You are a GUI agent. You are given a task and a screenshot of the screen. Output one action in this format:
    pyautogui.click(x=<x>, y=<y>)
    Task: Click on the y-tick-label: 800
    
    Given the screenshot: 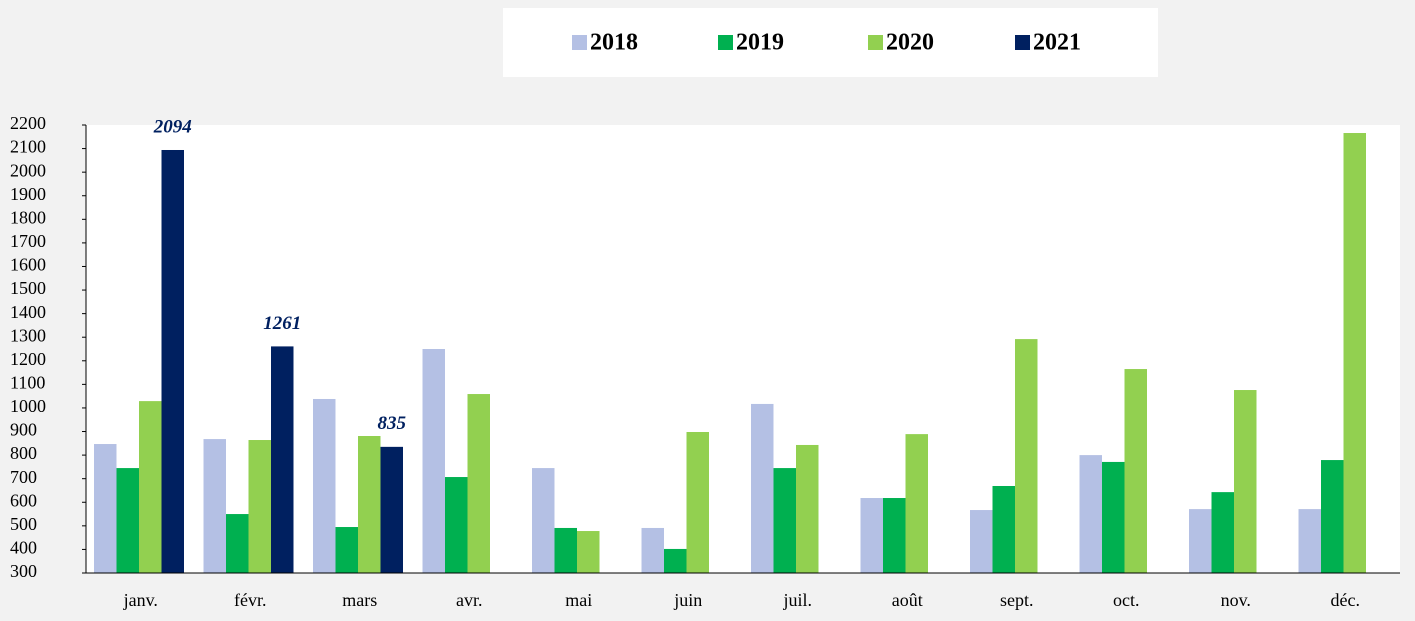 What is the action you would take?
    pyautogui.click(x=23, y=453)
    